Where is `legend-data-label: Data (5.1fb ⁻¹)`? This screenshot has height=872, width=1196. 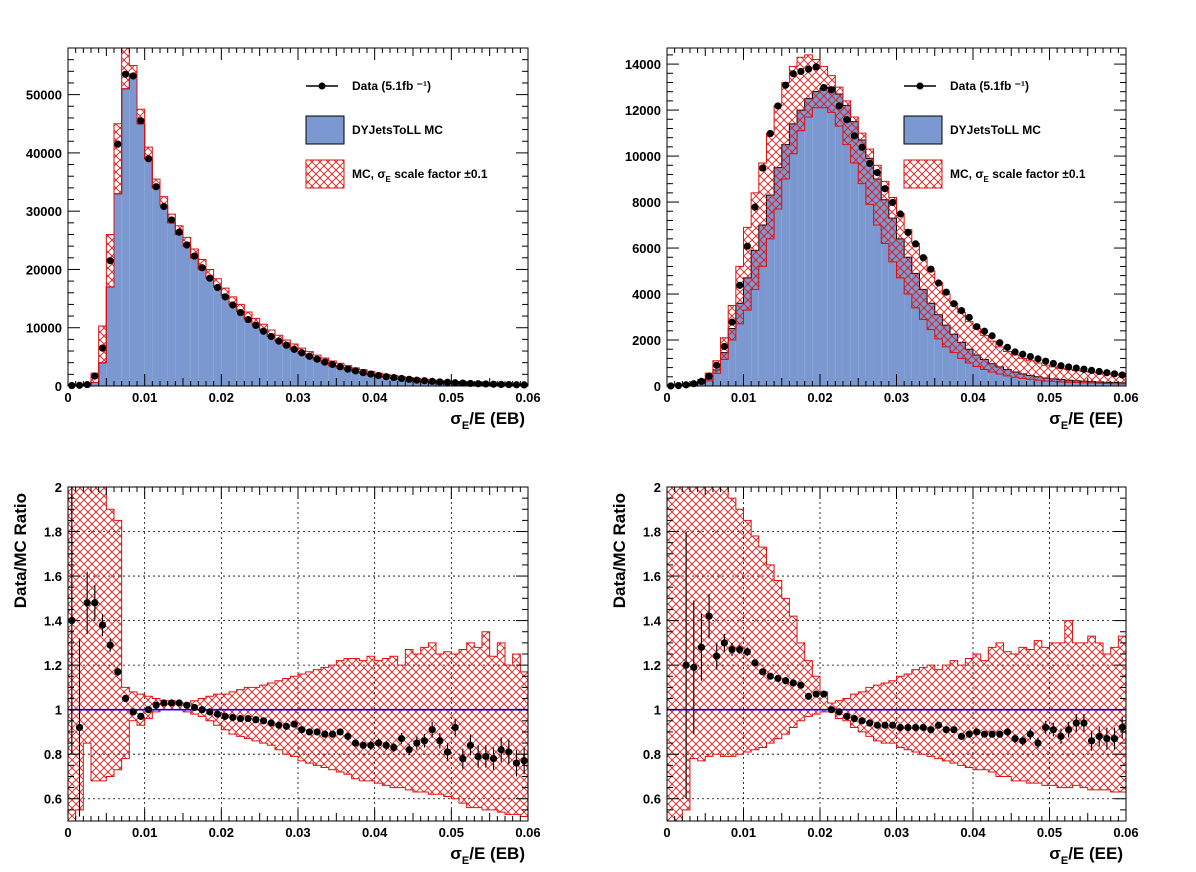 legend-data-label: Data (5.1fb ⁻¹) is located at coordinates (391, 86).